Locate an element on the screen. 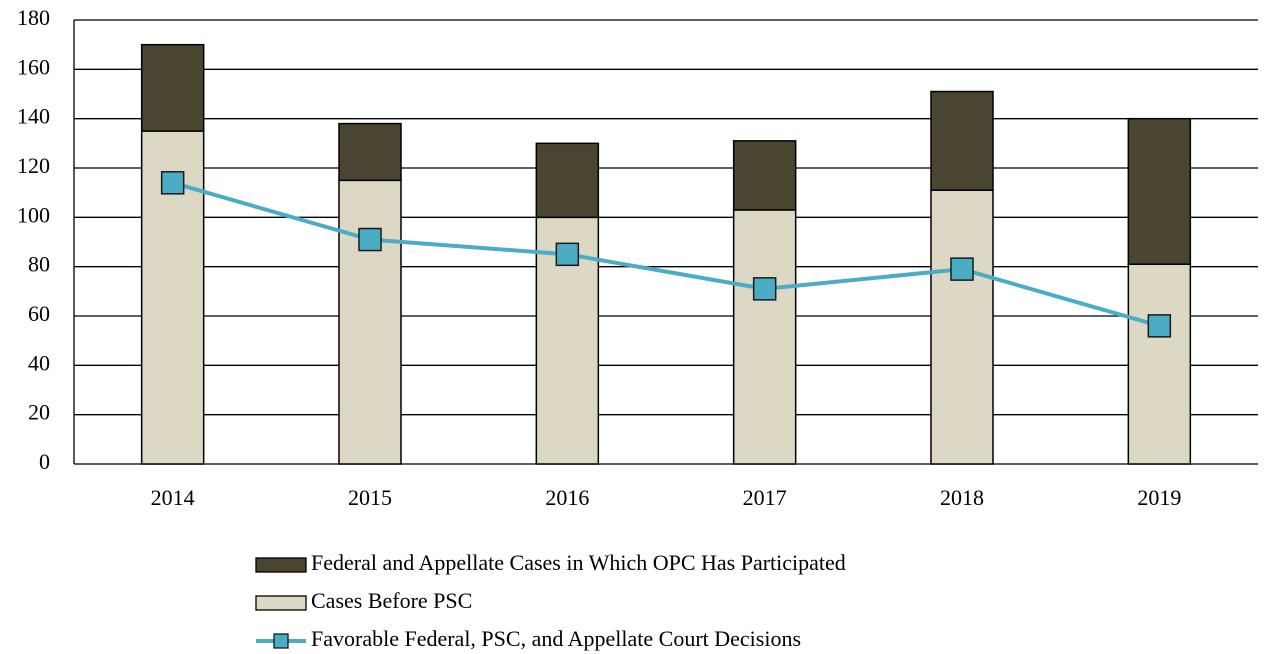 This screenshot has height=654, width=1265. x-tick-label: 2018 is located at coordinates (962, 497).